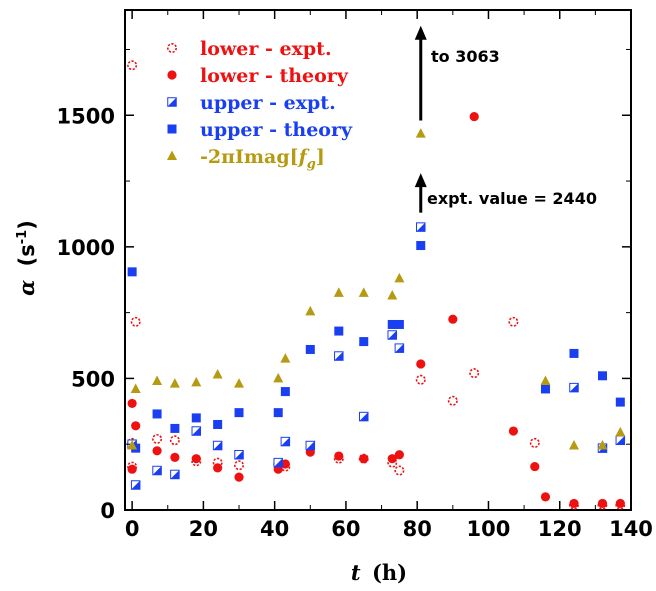 The width and height of the screenshot is (656, 591). I want to click on x-tick-label: 60, so click(345, 529).